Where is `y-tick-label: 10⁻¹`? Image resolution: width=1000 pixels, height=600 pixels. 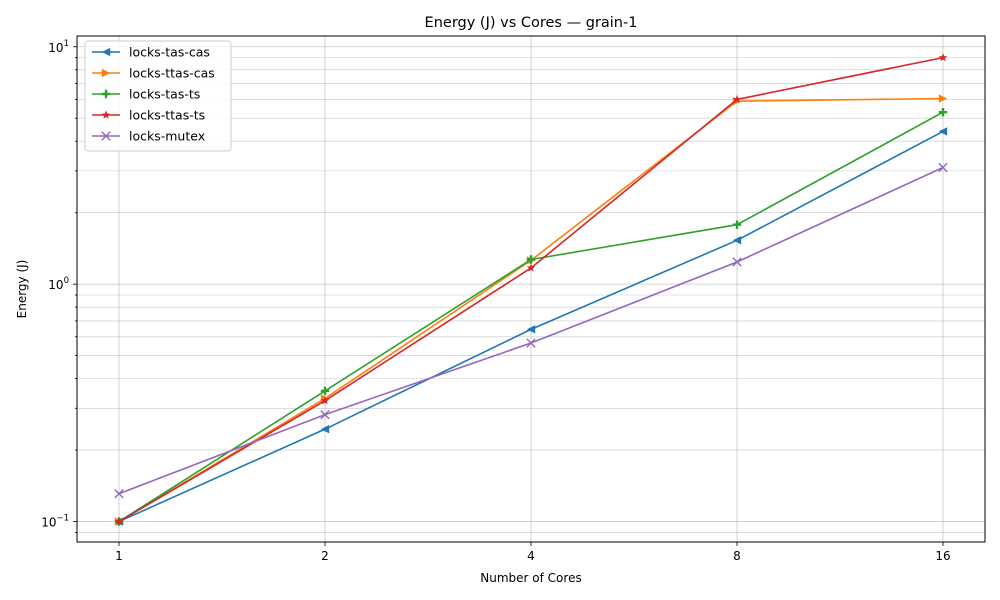 y-tick-label: 10⁻¹ is located at coordinates (55, 522).